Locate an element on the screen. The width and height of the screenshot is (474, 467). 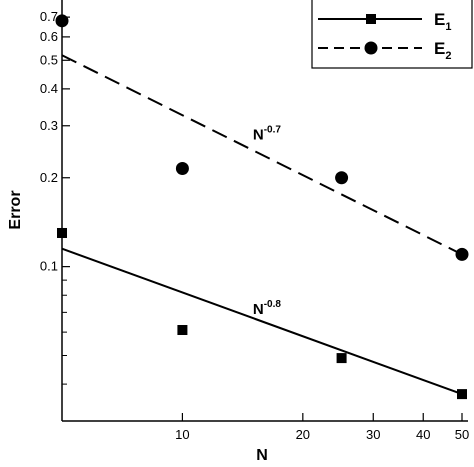
legend-marker-e1 is located at coordinates (371, 19).